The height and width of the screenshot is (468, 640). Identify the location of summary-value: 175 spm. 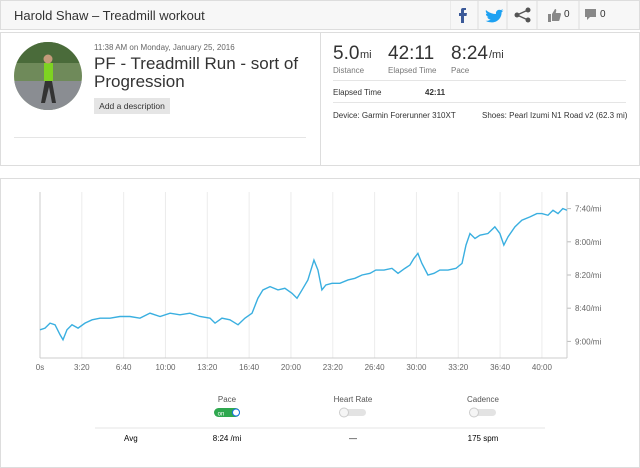
(483, 438).